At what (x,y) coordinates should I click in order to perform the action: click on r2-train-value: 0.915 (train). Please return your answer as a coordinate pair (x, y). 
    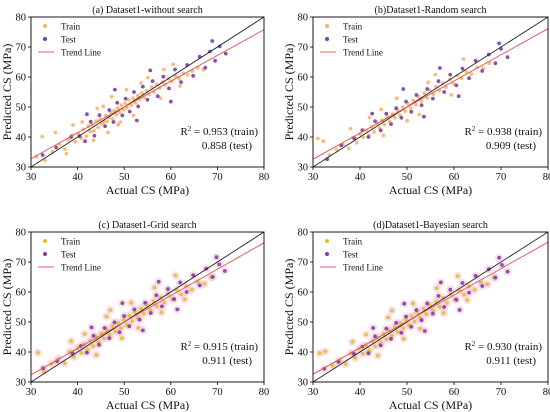
    Looking at the image, I should click on (230, 347).